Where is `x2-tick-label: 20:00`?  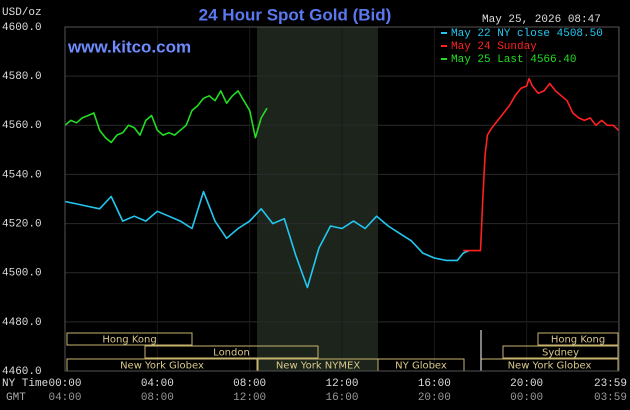 x2-tick-label: 20:00 is located at coordinates (434, 398).